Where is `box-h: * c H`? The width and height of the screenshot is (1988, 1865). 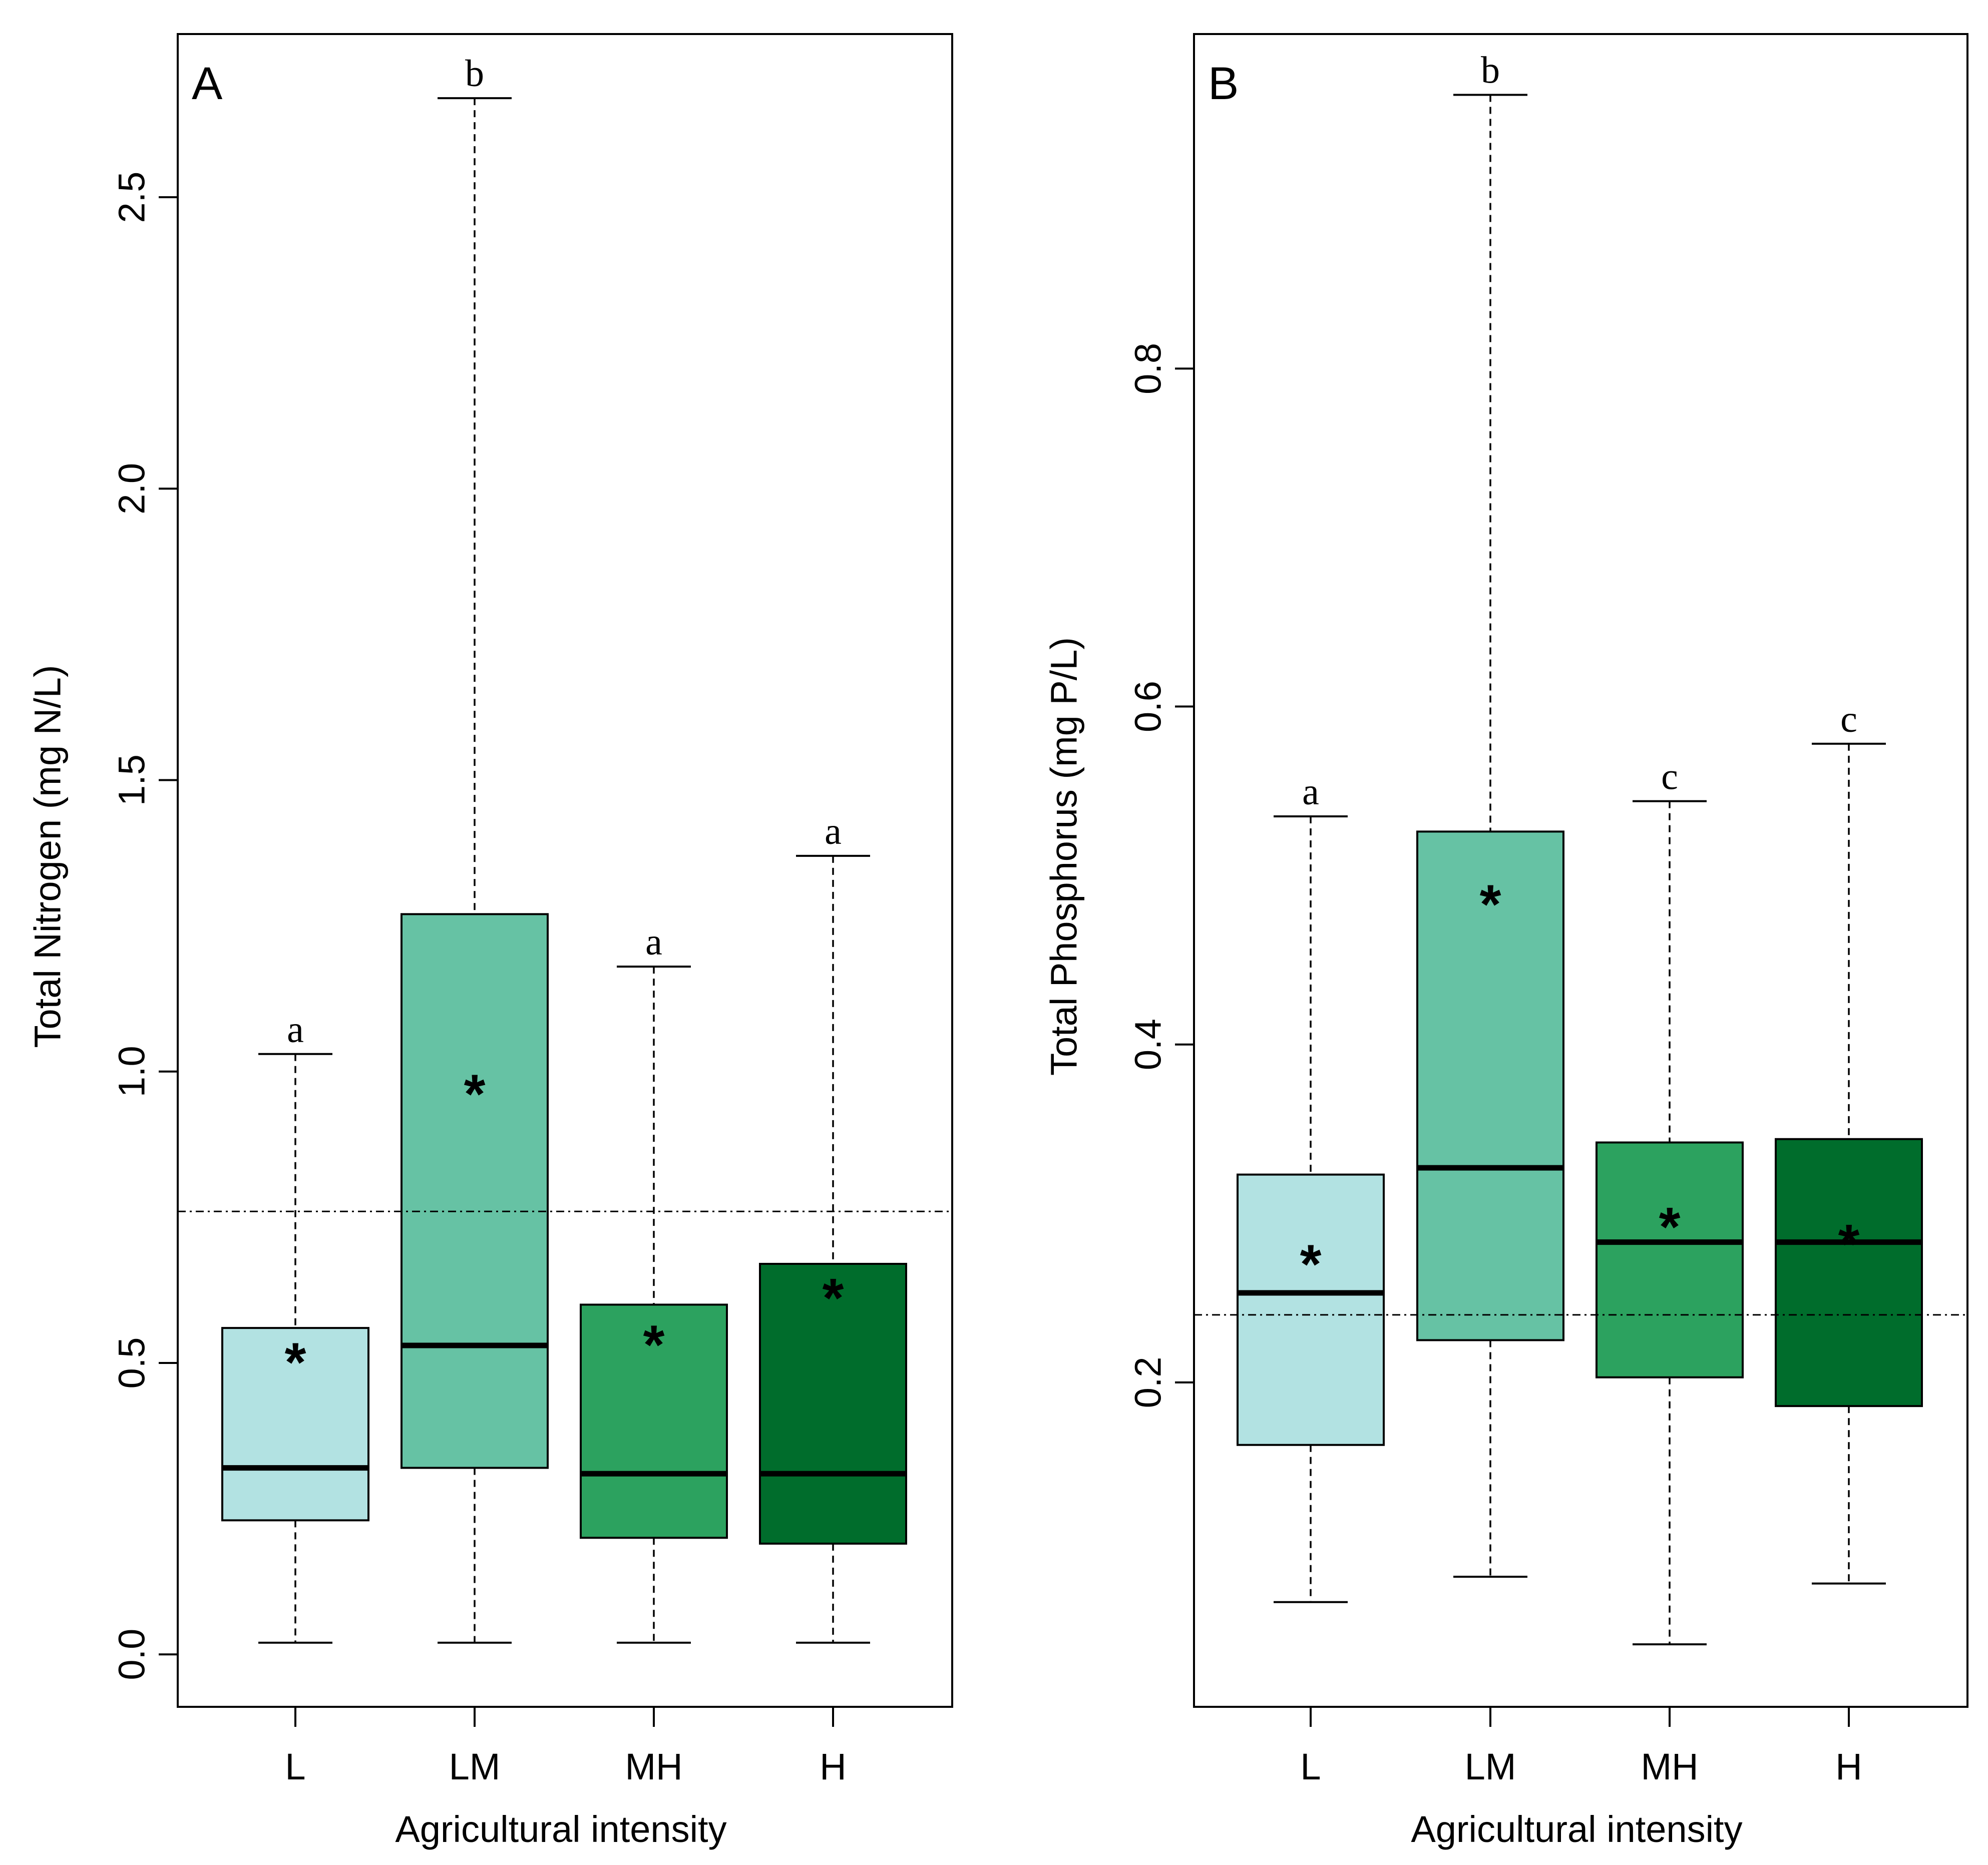
box-h: * c H is located at coordinates (1849, 1242).